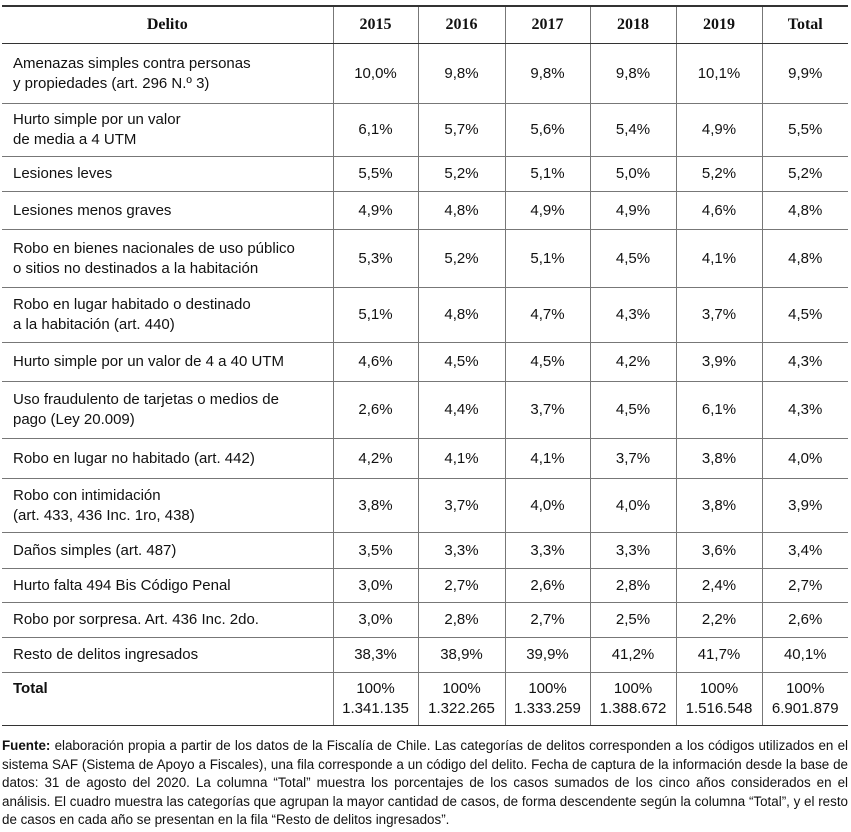  I want to click on value-cell: 41,7%, so click(718, 655).